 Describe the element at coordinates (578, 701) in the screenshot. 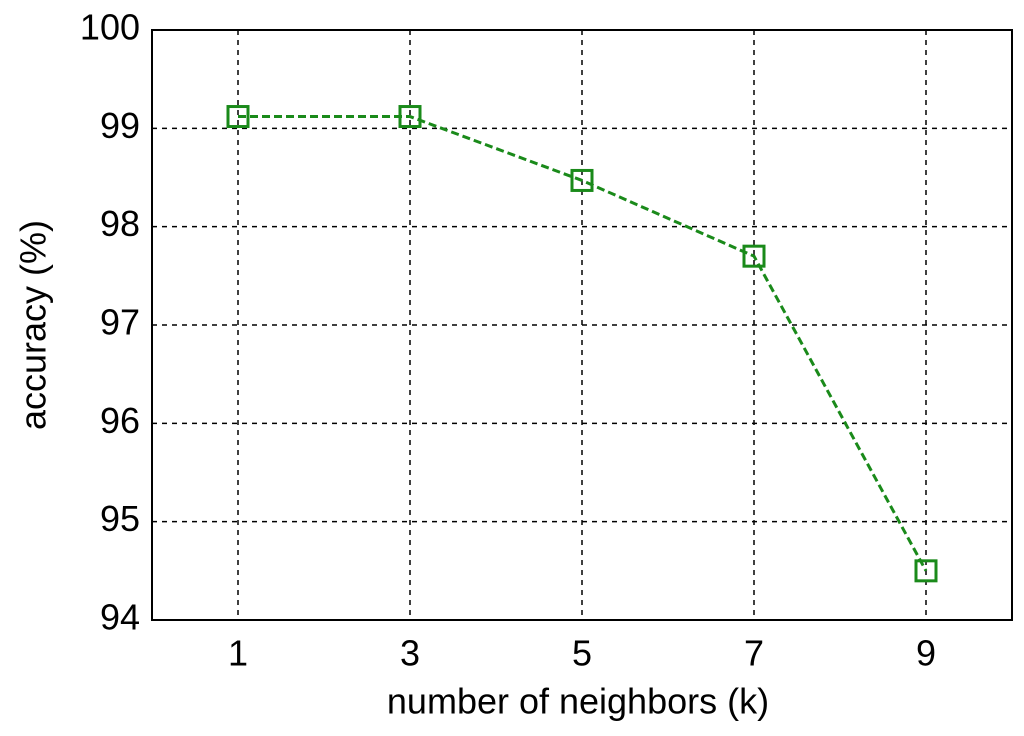

I see `x-axis-label: number of neighbors (k)` at that location.